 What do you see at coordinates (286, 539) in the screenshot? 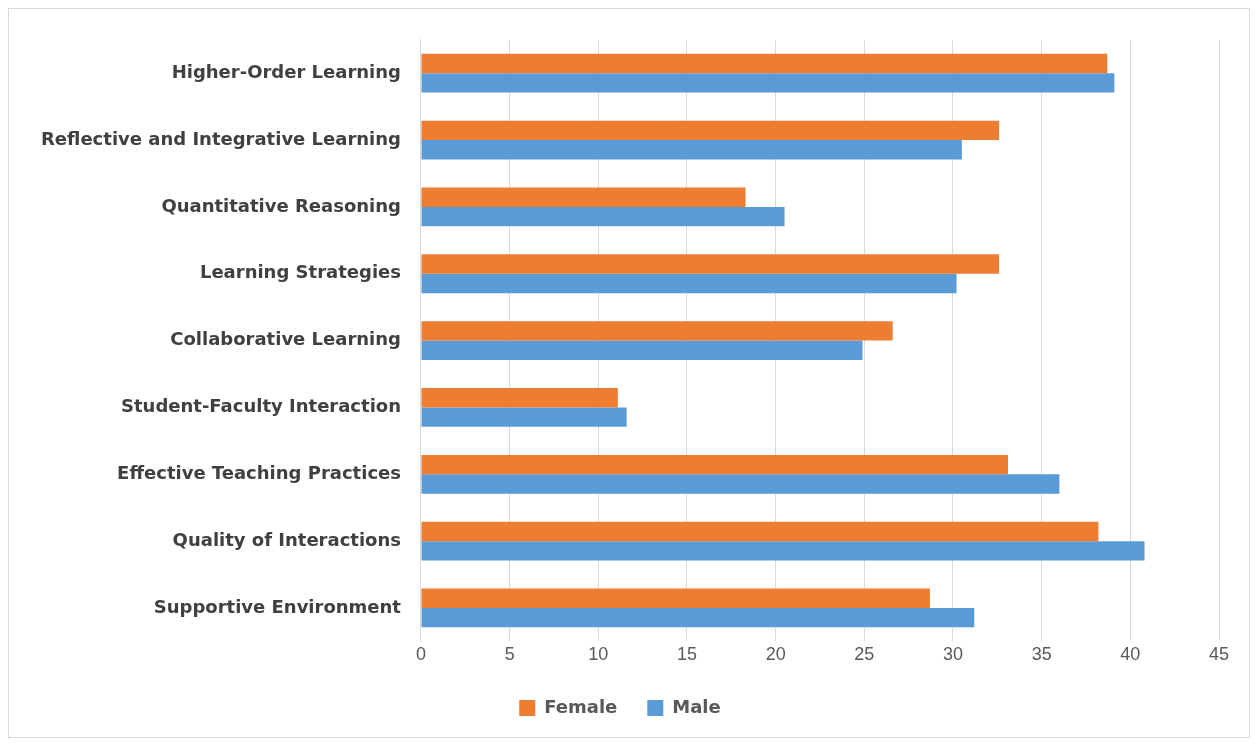
I see `y-tick-label: Quality of Interactions` at bounding box center [286, 539].